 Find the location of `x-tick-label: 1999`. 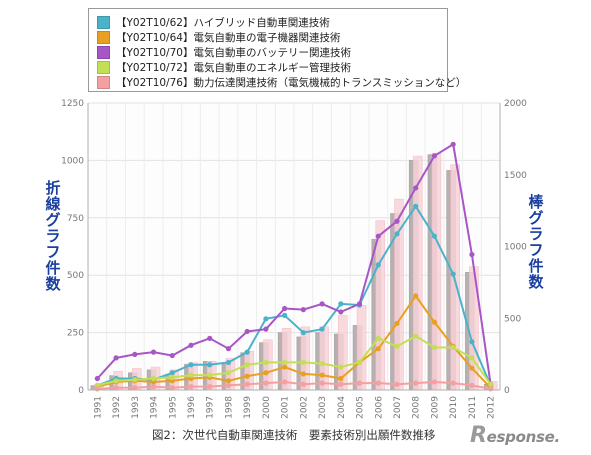

x-tick-label: 1999 is located at coordinates (248, 407).